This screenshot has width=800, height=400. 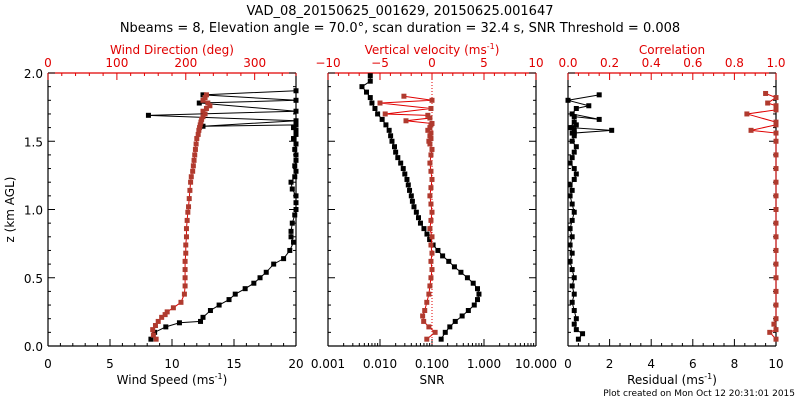 What do you see at coordinates (185, 63) in the screenshot?
I see `top-x-tick-label: 200` at bounding box center [185, 63].